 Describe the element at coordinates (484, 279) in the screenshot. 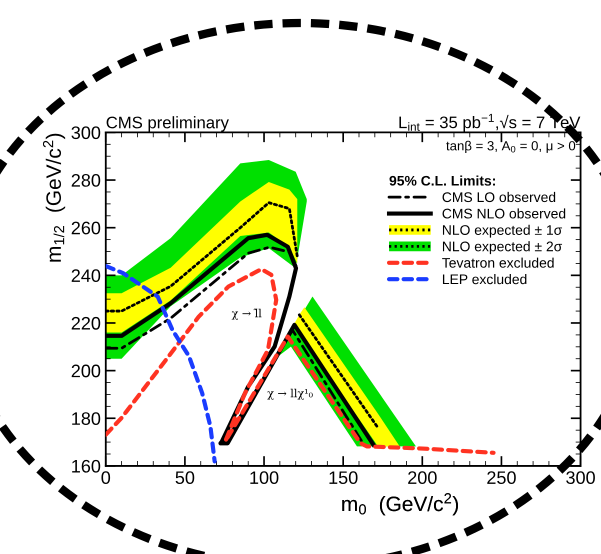

I see `legend-label: LEP excluded` at that location.